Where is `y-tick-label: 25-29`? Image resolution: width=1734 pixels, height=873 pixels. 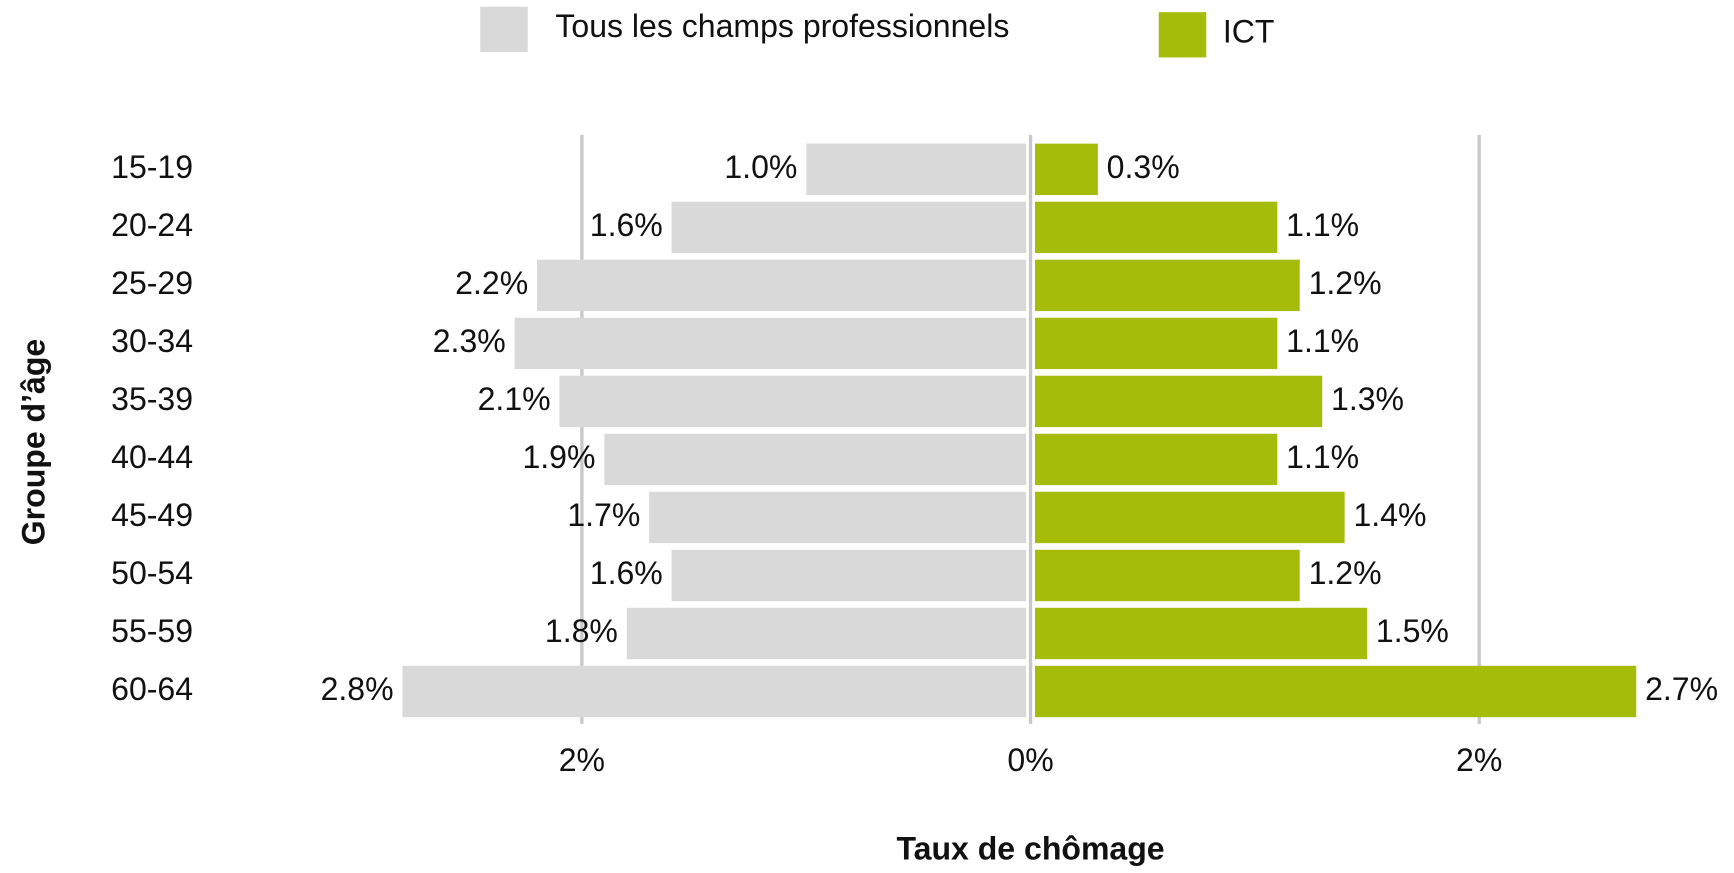
y-tick-label: 25-29 is located at coordinates (152, 283).